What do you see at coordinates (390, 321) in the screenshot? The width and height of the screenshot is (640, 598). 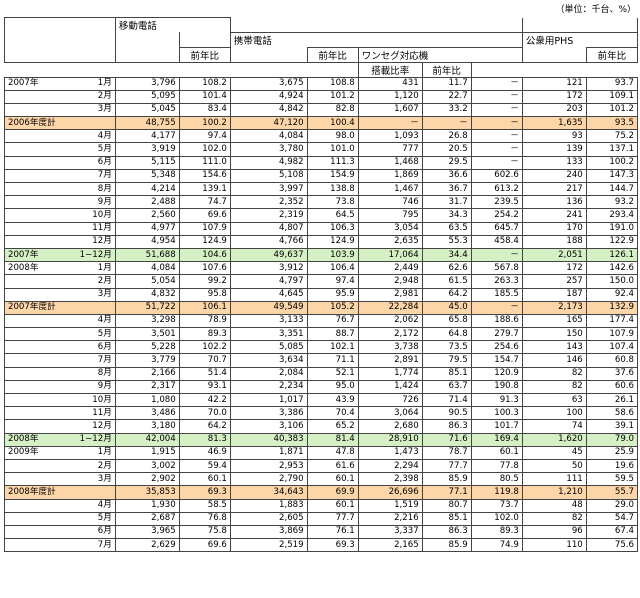 I see `table-cell: 2,062` at bounding box center [390, 321].